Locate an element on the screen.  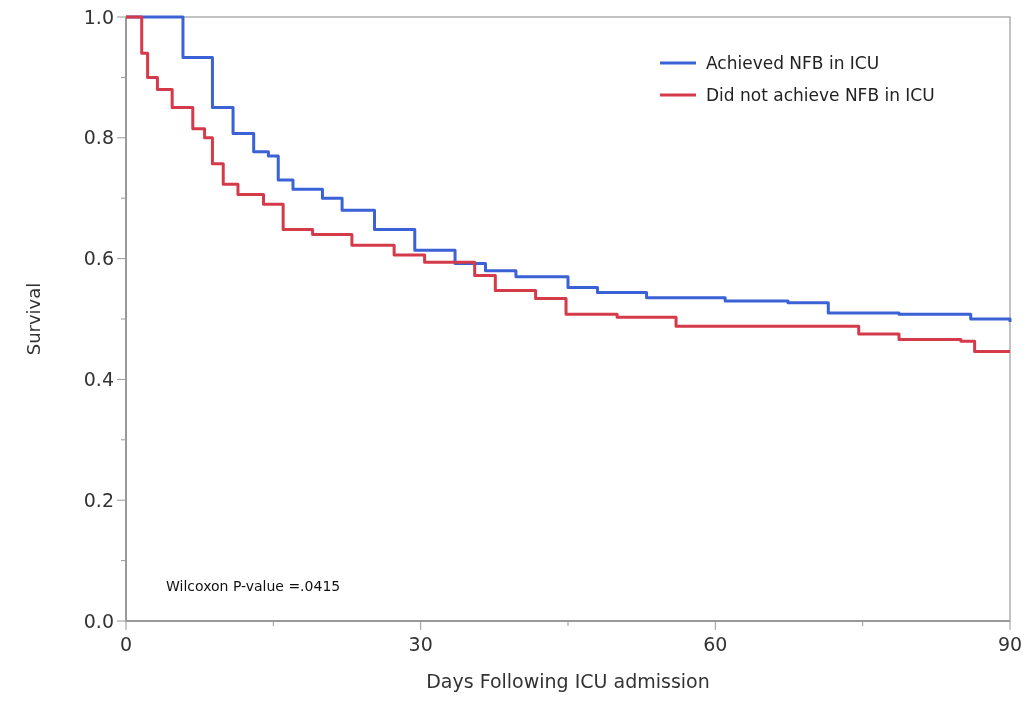
y-tick-label: 0.6 is located at coordinates (98, 258).